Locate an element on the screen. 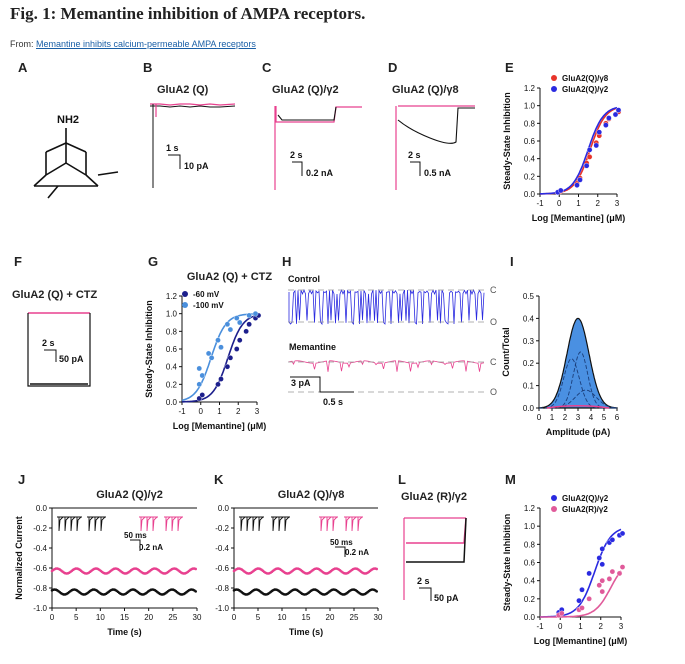 The width and height of the screenshot is (685, 664). x-axis-label: Log [Memantine] (μM) is located at coordinates (220, 426).